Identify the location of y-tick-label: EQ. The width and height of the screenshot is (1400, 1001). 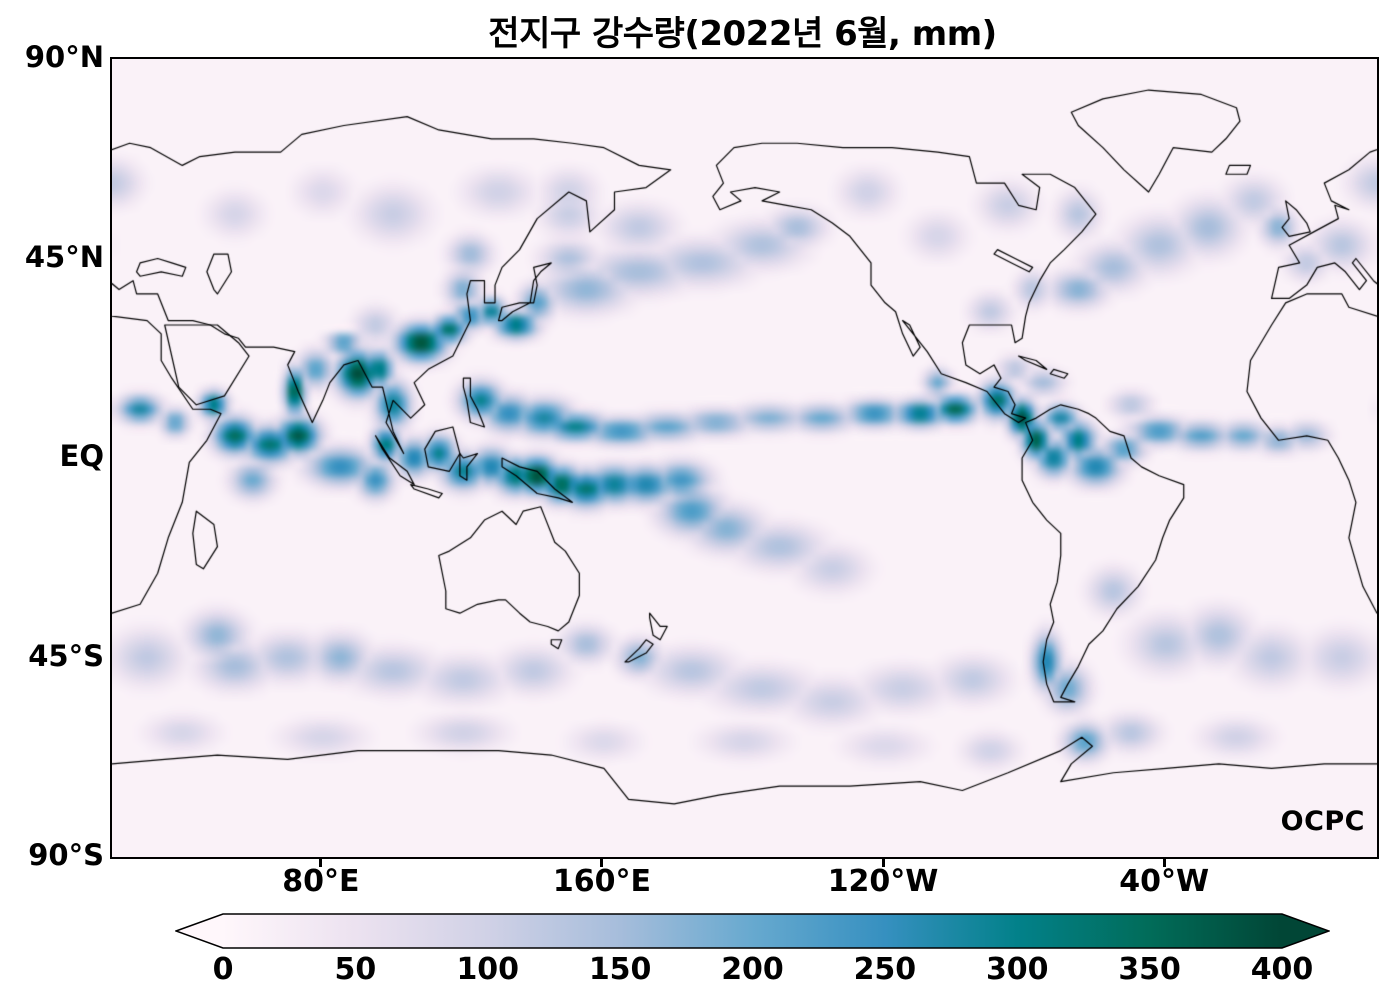
(81, 456).